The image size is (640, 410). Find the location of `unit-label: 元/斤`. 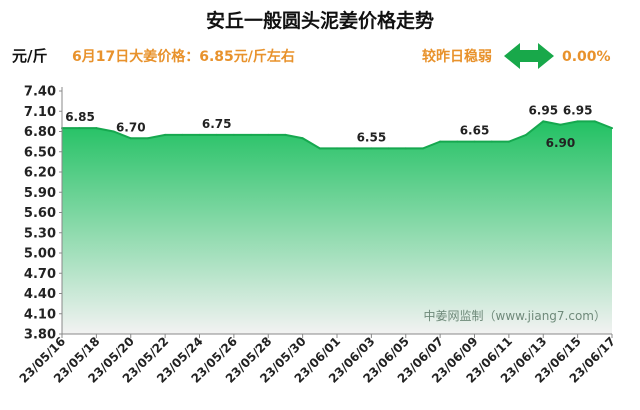

unit-label: 元/斤 is located at coordinates (29, 56).